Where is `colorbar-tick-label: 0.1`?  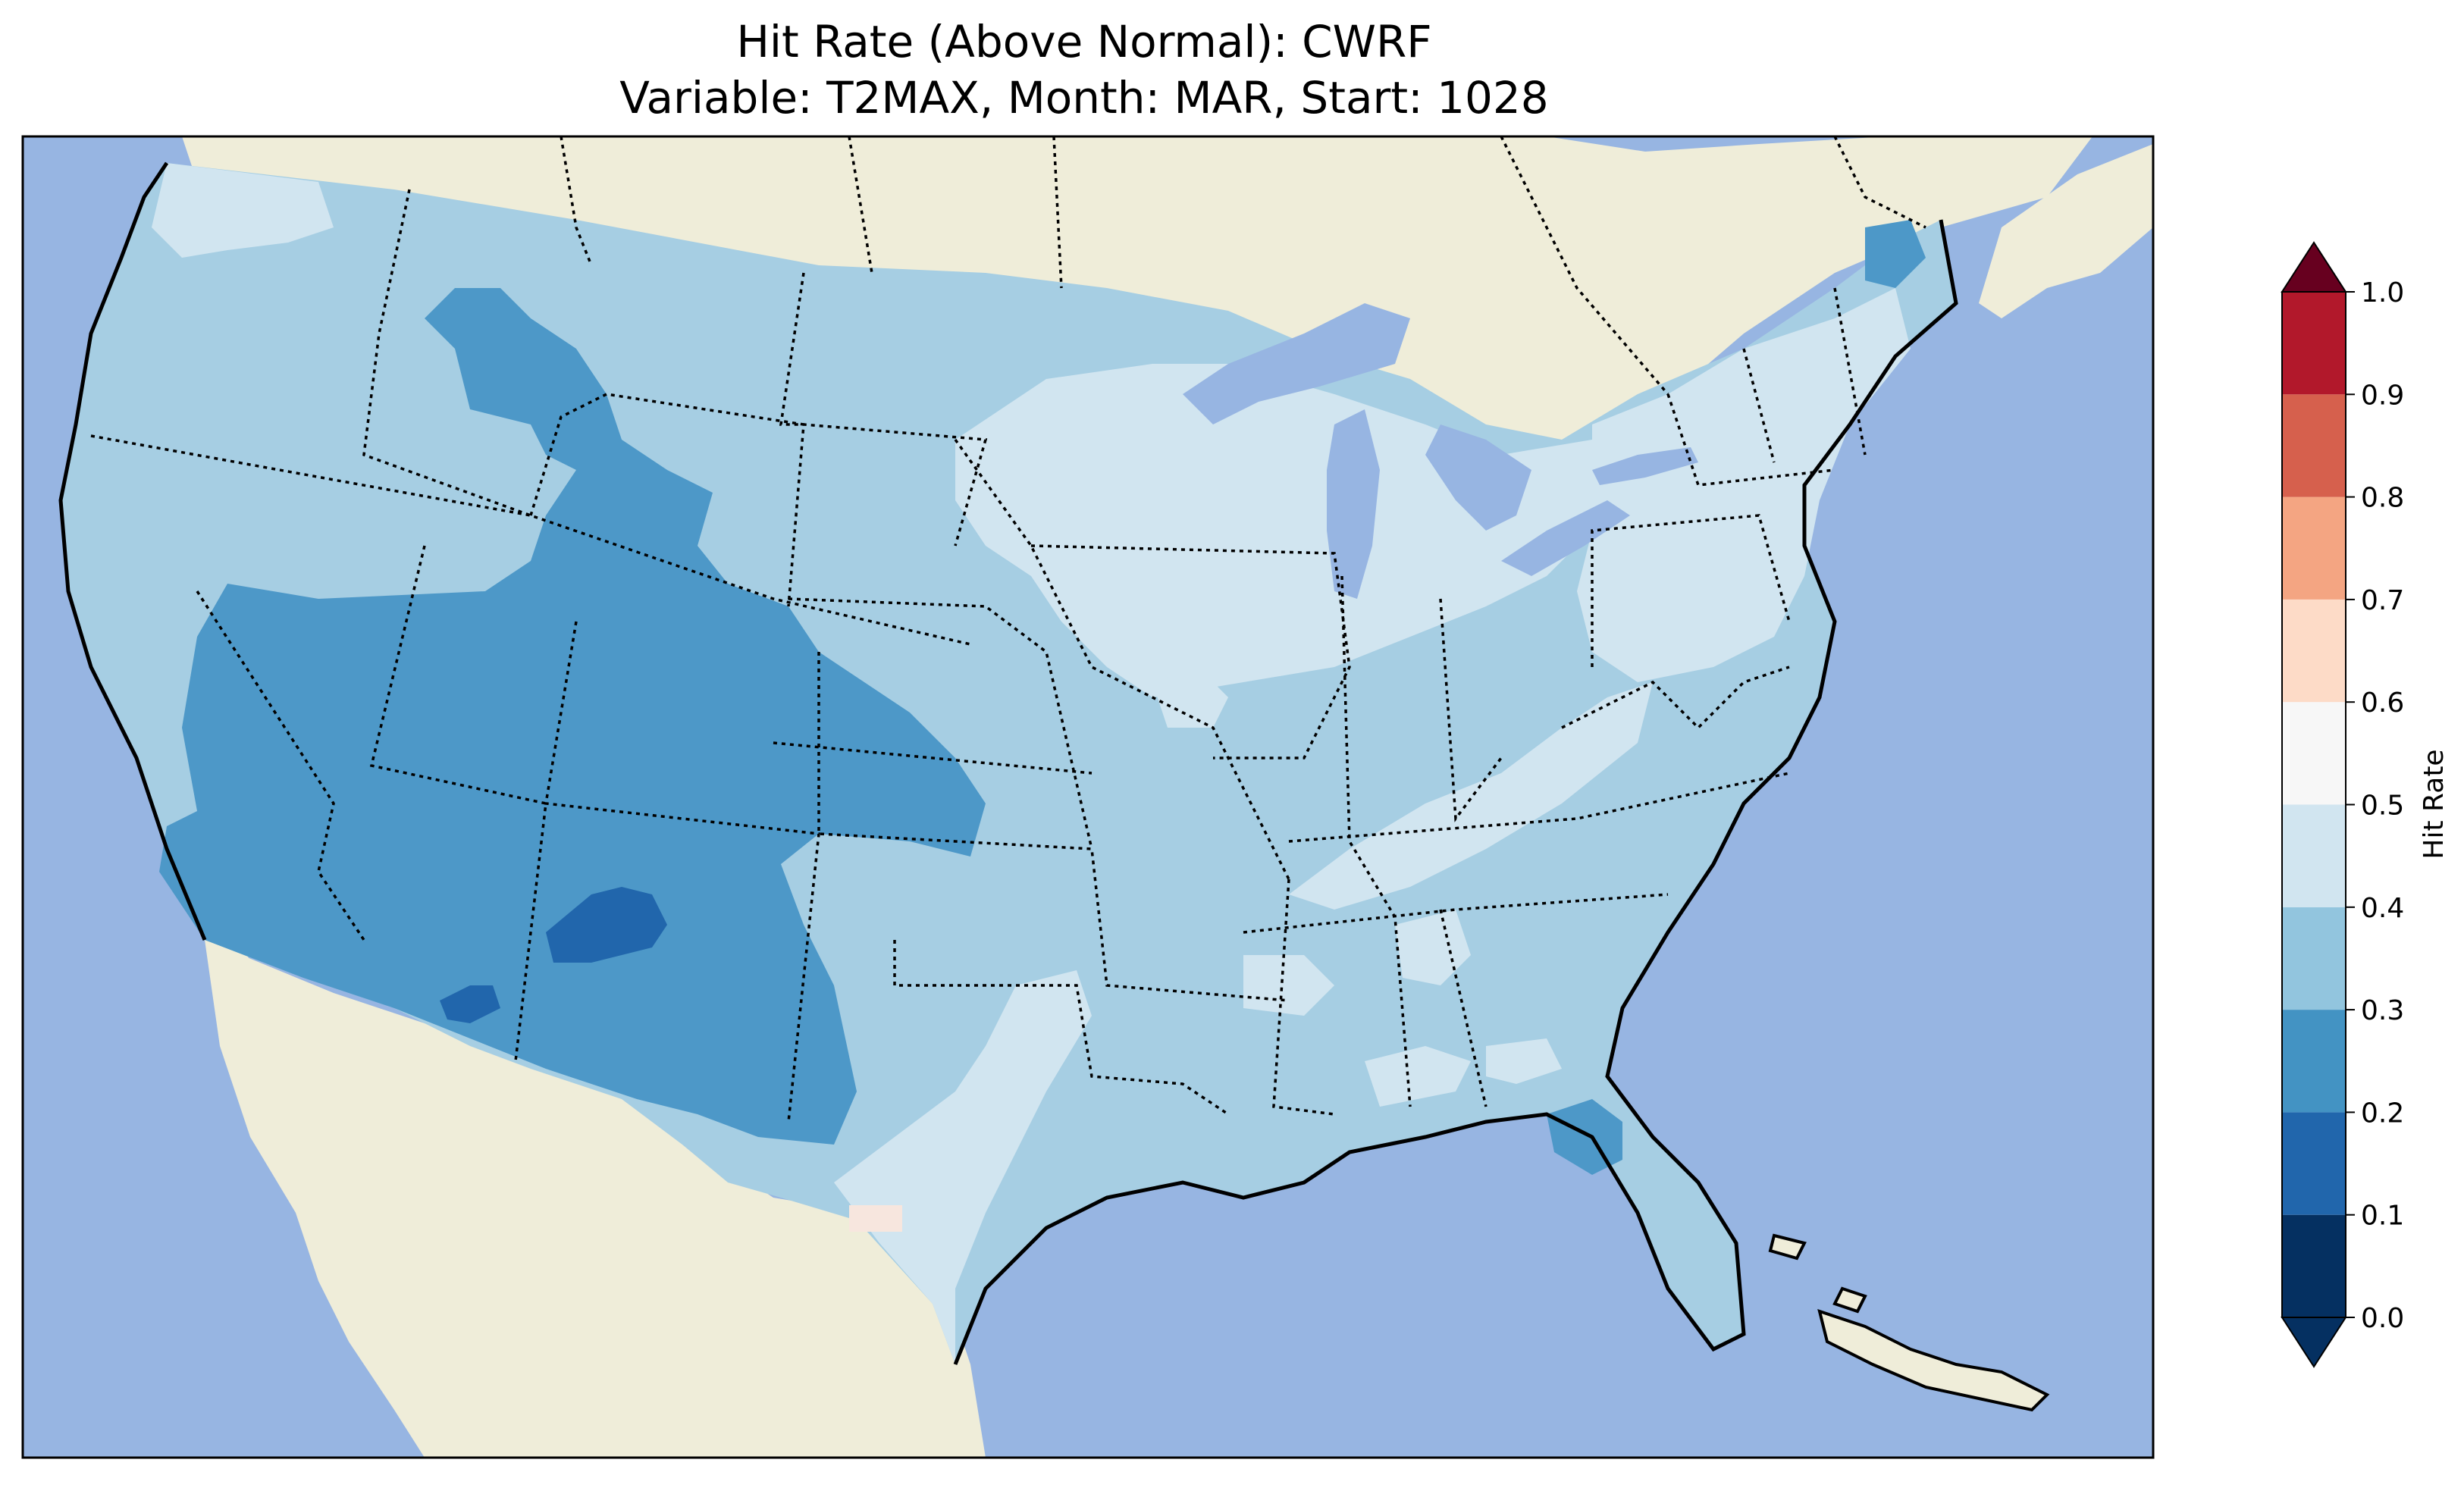 colorbar-tick-label: 0.1 is located at coordinates (2382, 1216).